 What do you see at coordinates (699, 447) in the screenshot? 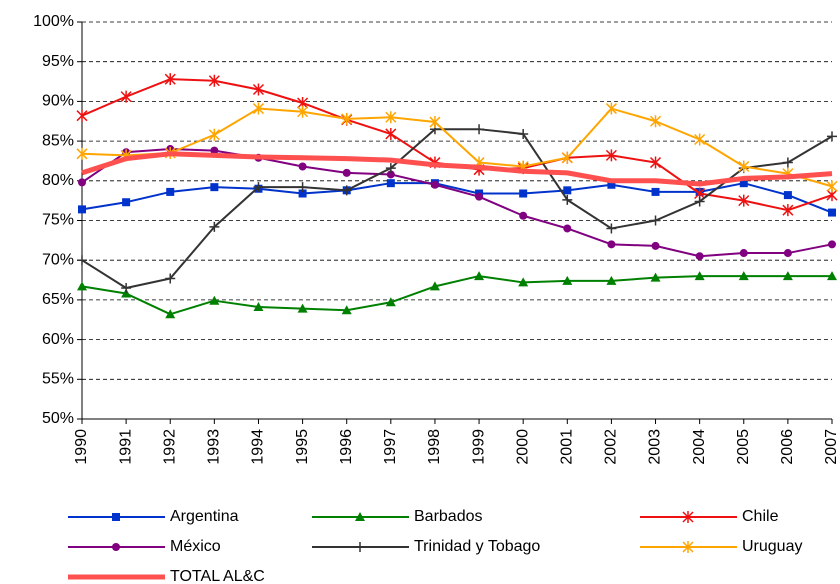
I see `x-tick-label: 2004` at bounding box center [699, 447].